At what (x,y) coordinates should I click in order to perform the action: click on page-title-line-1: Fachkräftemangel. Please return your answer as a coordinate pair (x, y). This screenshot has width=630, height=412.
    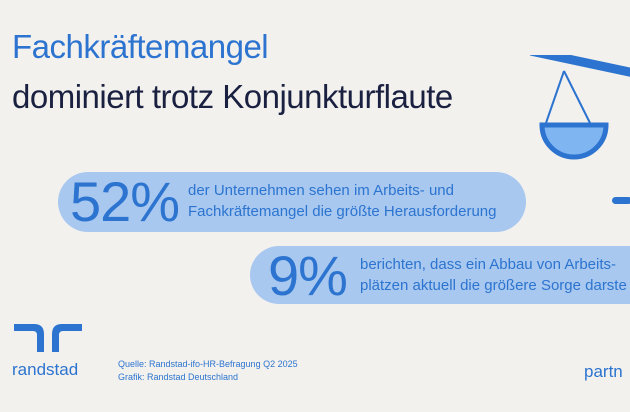
    Looking at the image, I should click on (140, 46).